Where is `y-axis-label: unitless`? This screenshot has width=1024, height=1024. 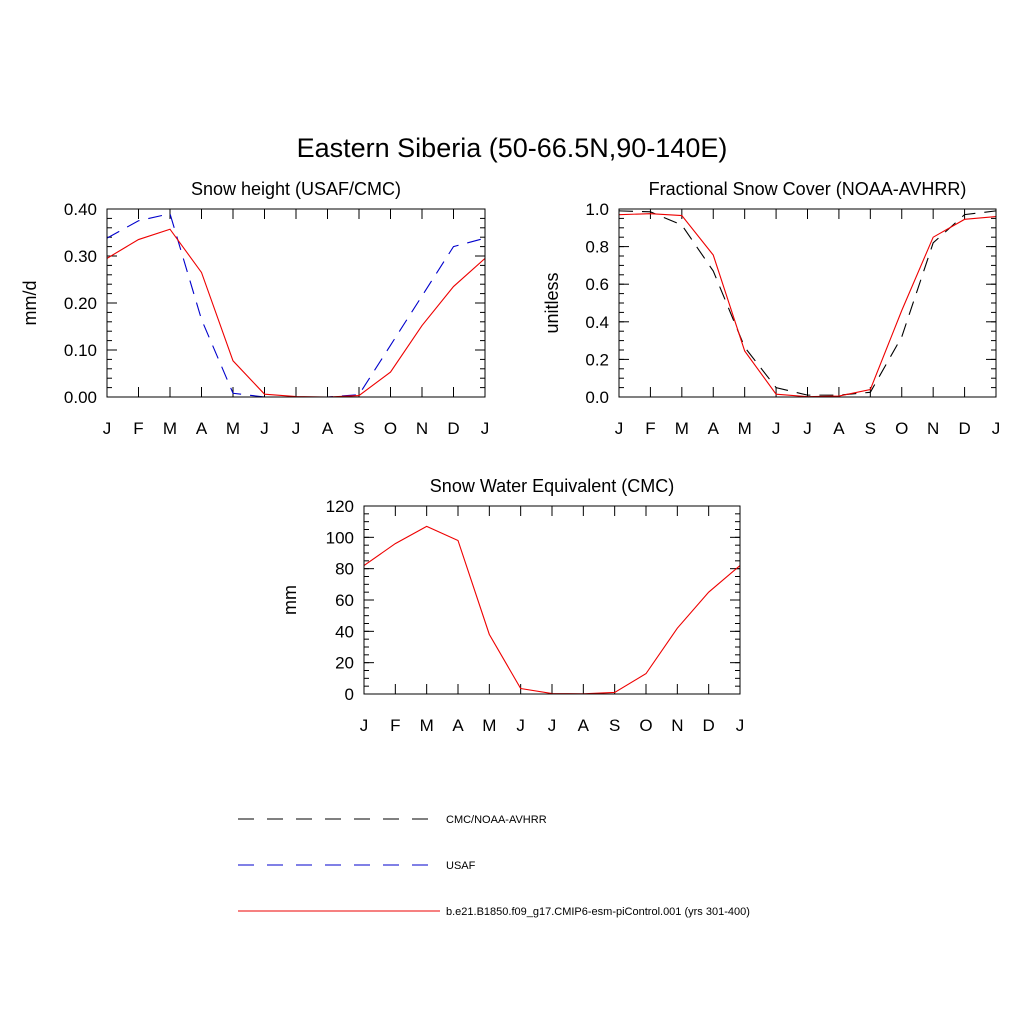 y-axis-label: unitless is located at coordinates (552, 302).